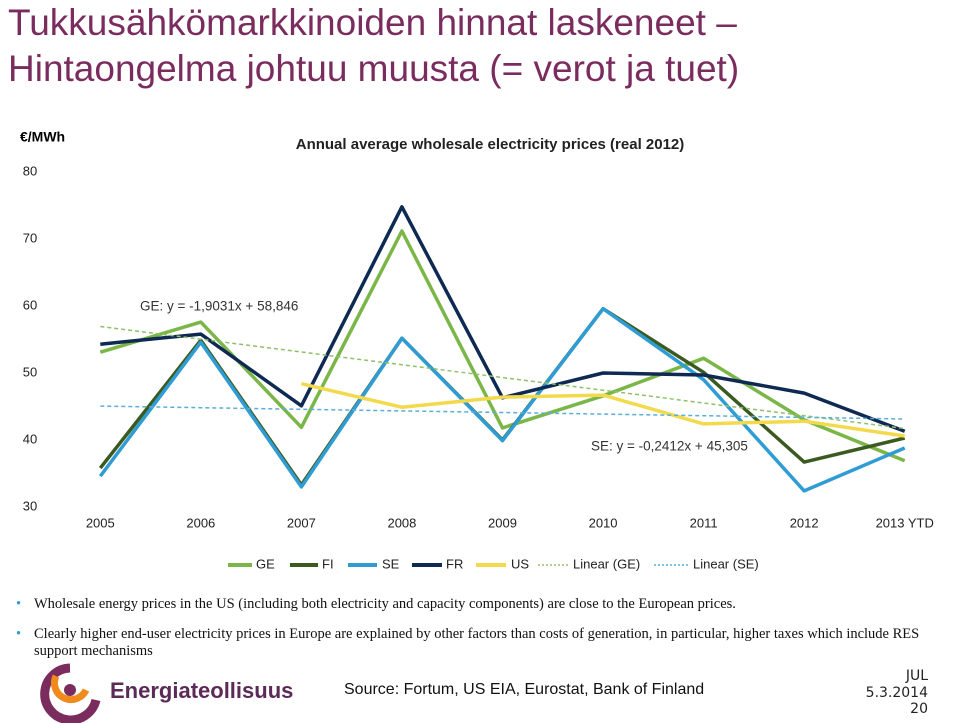 Image resolution: width=960 pixels, height=723 pixels. What do you see at coordinates (219, 306) in the screenshot?
I see `annotation: GE: y = -1,9031x + 58,846` at bounding box center [219, 306].